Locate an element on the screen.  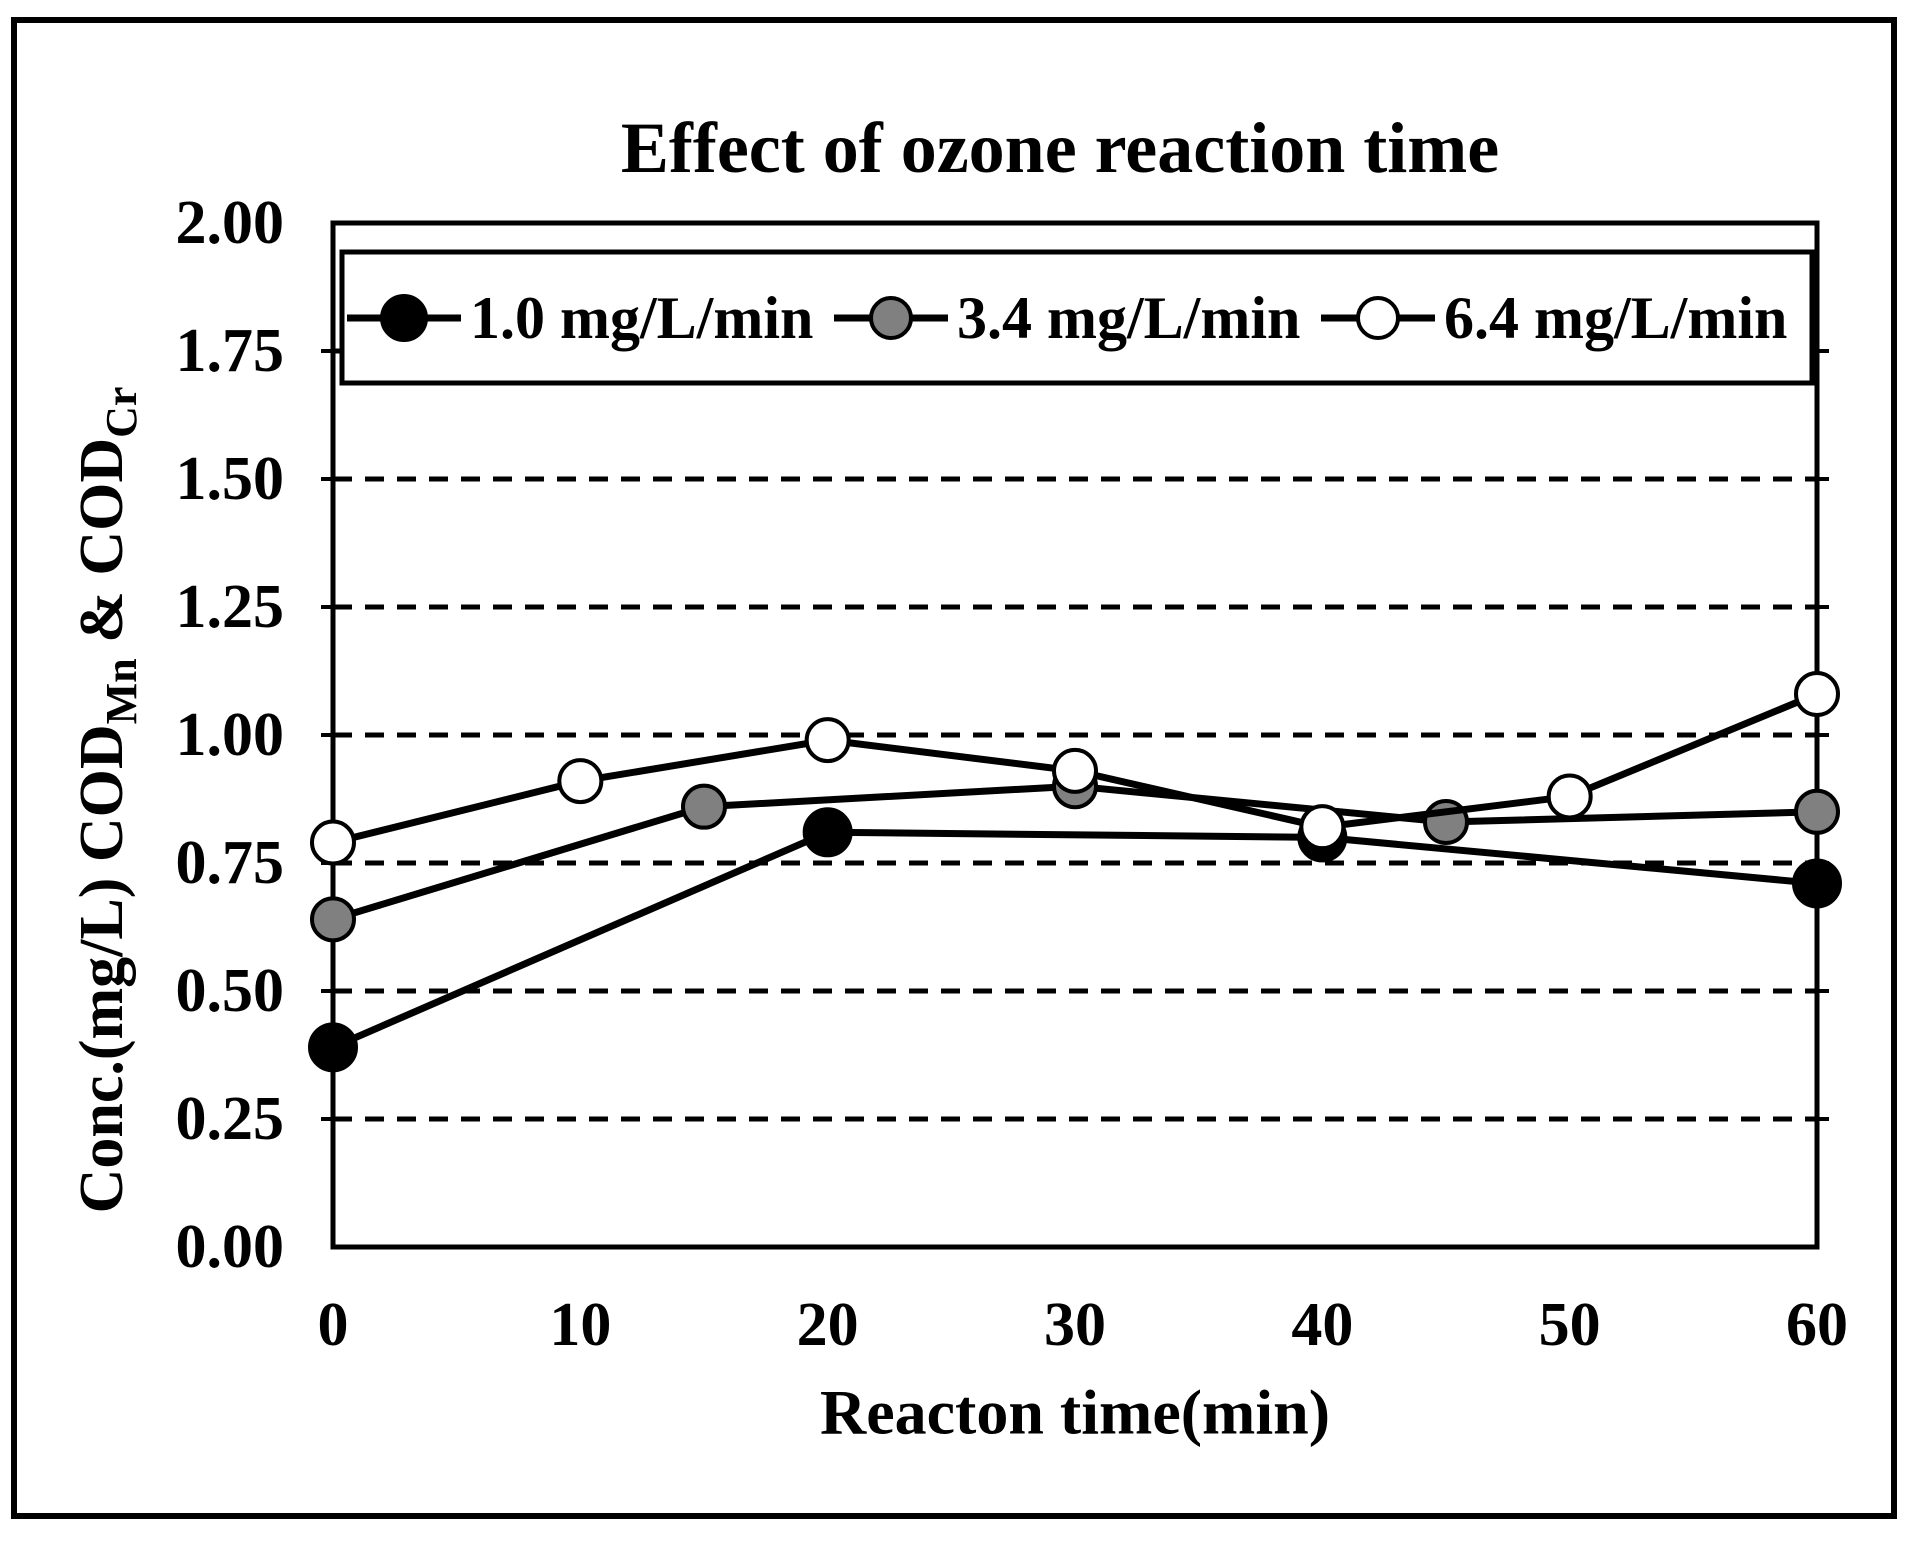
legend: 1.0 mg/L/min 3.4 mg/L/min 6.4 mg/L/min is located at coordinates (1077, 317).